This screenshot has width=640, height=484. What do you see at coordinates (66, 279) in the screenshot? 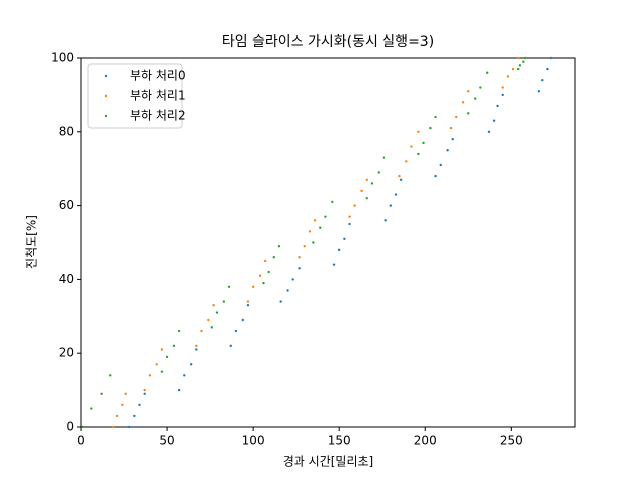
I see `y-tick-label: 40` at bounding box center [66, 279].